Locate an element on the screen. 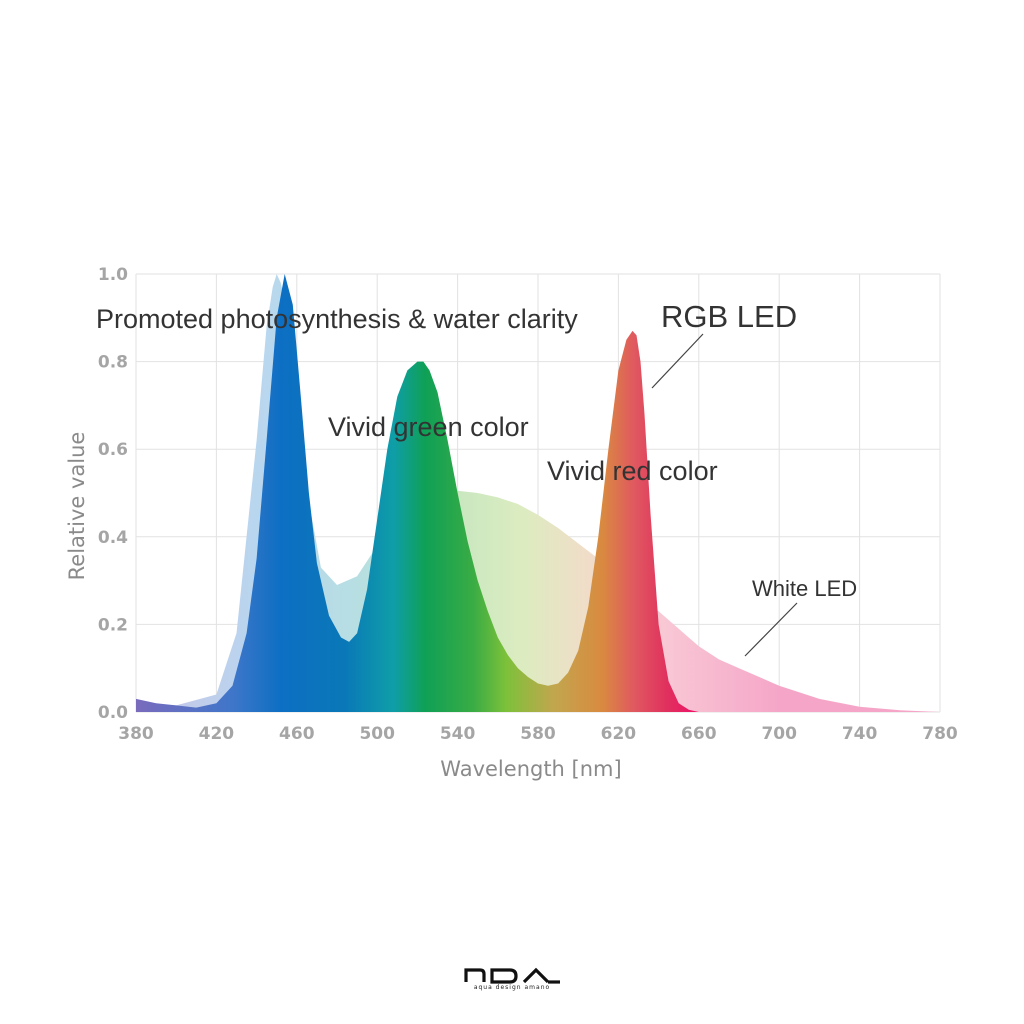 This screenshot has height=1024, width=1024. x-tick-label: 380 is located at coordinates (136, 734).